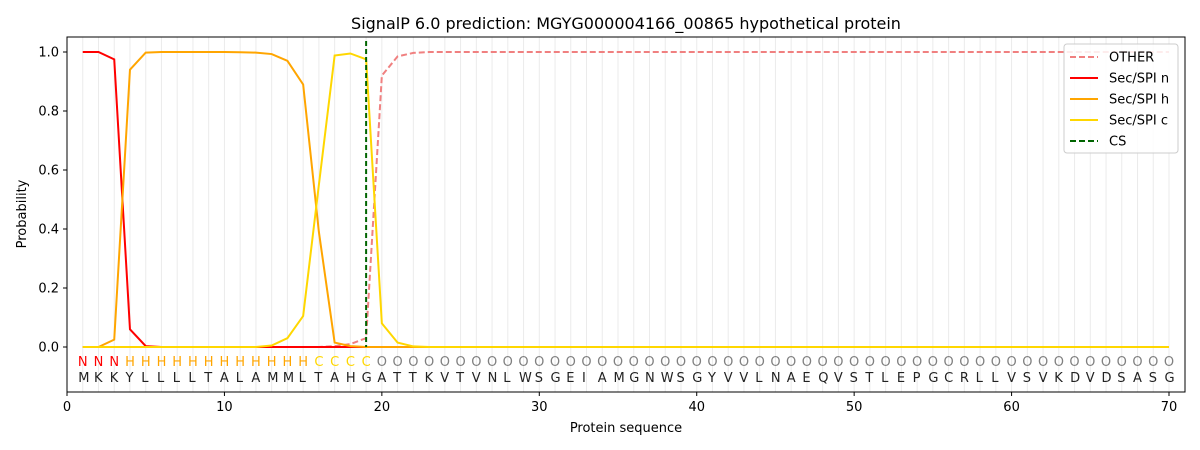  Describe the element at coordinates (1169, 407) in the screenshot. I see `x-tick-label: 70` at that location.